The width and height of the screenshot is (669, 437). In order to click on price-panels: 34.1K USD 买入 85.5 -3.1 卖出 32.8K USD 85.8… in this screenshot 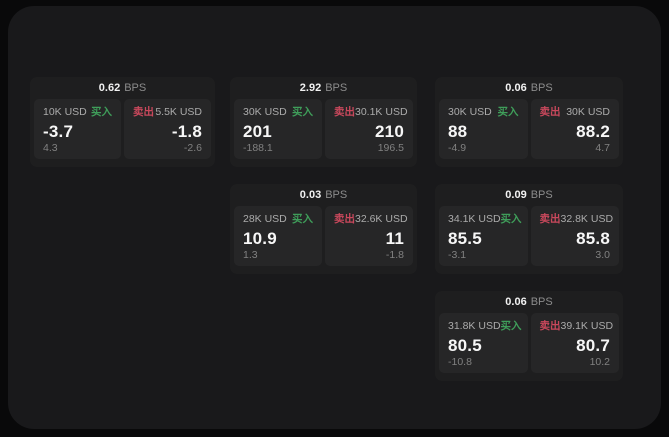, I will do `click(529, 238)`.